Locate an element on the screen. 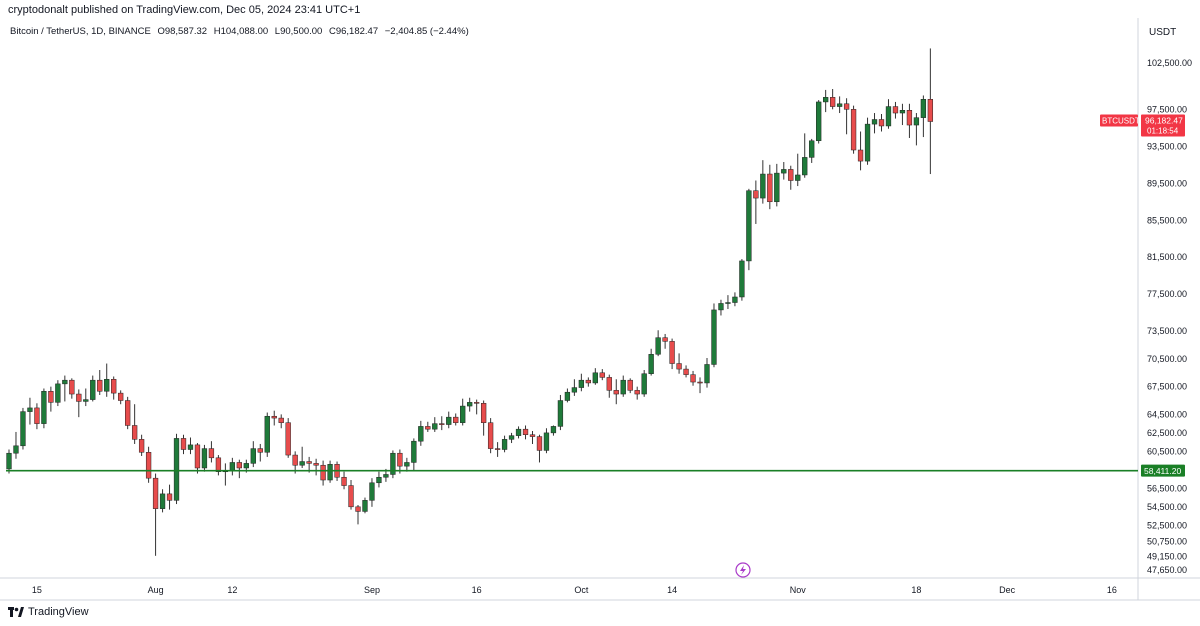 The height and width of the screenshot is (626, 1200). tradingview-logo: TradingView is located at coordinates (48, 612).